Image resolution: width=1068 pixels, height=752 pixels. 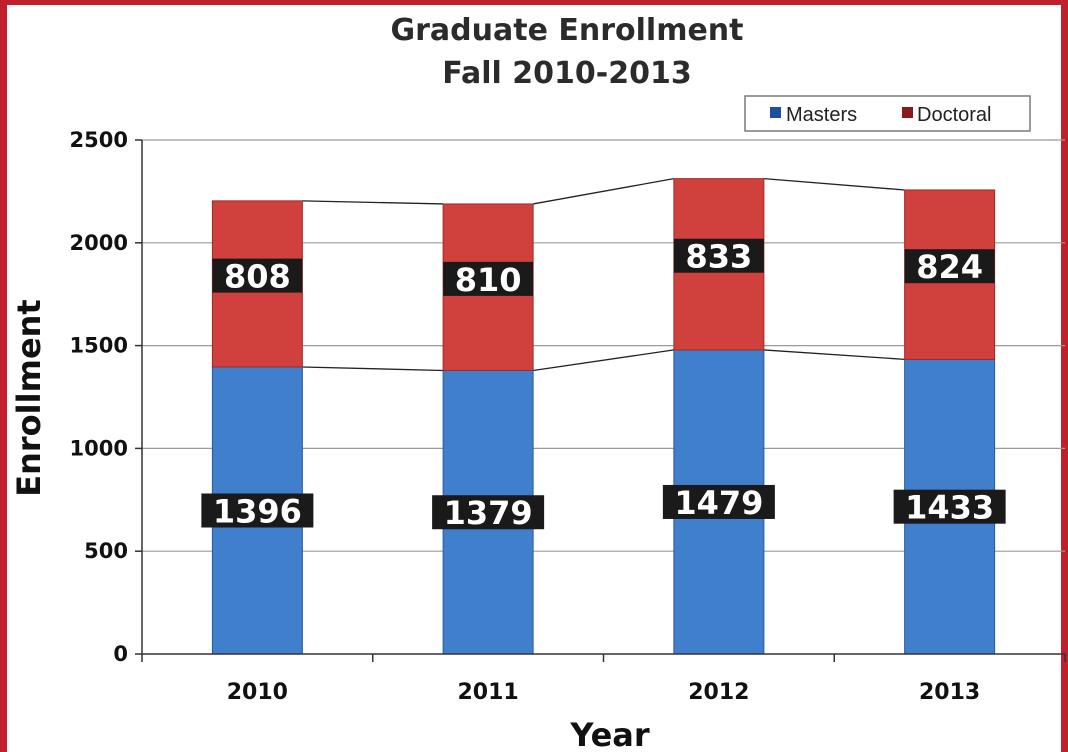 I want to click on x-axis-ticks: 2010 2011 2012 2013, so click(x=603, y=692).